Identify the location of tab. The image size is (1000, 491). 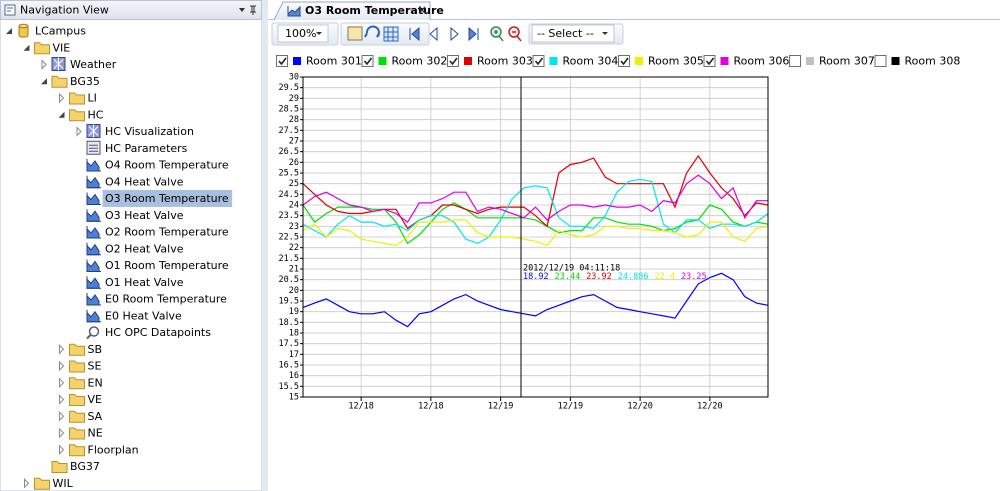
(352, 11).